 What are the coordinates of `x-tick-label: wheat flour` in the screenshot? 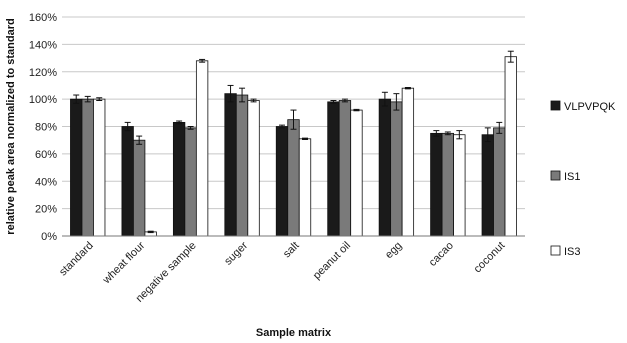 It's located at (123, 262).